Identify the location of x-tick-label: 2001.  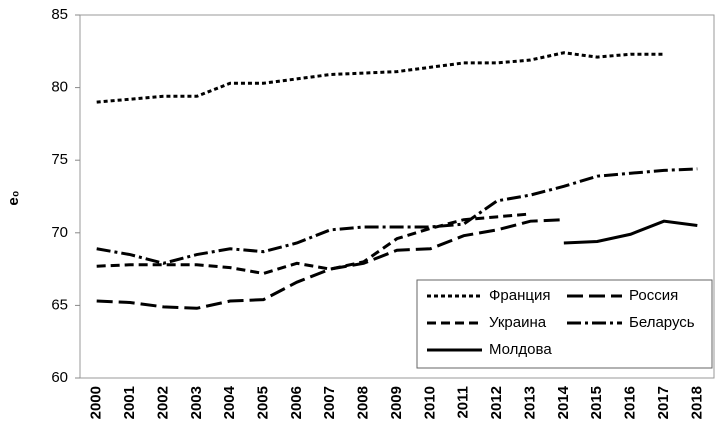
(129, 402).